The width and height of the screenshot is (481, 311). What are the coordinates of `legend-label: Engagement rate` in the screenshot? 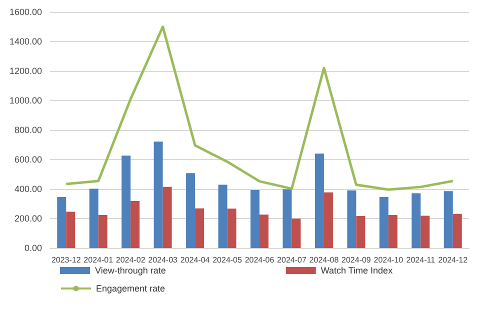 It's located at (131, 289).